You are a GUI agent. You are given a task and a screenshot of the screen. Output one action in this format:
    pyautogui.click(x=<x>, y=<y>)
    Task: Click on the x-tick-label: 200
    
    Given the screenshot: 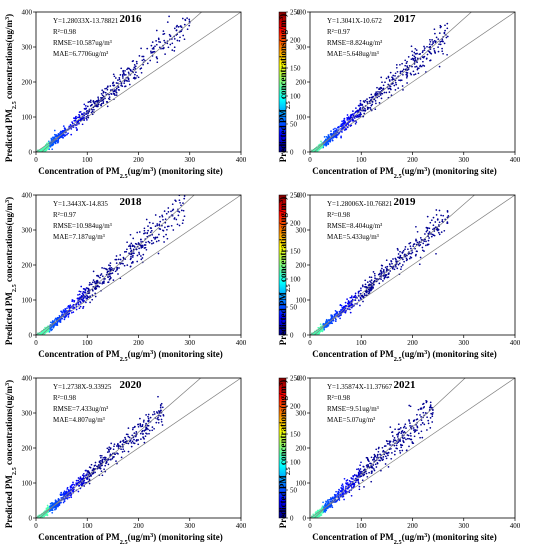 What is the action you would take?
    pyautogui.click(x=138, y=526)
    